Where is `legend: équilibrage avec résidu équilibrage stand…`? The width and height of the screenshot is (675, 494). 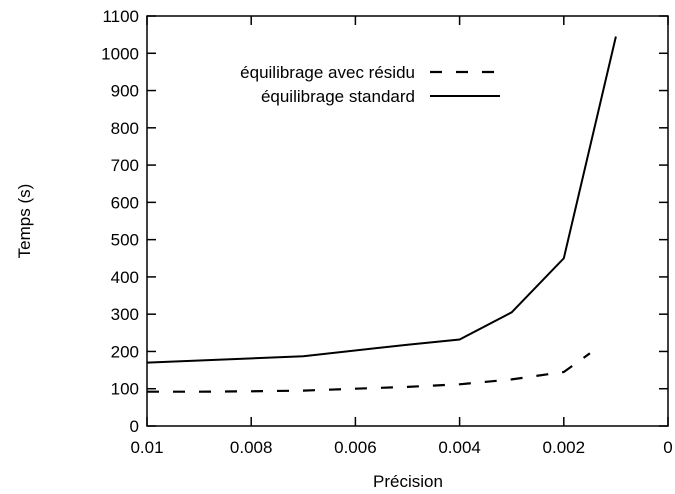
legend: équilibrage avec résidu équilibrage stand… is located at coordinates (370, 84).